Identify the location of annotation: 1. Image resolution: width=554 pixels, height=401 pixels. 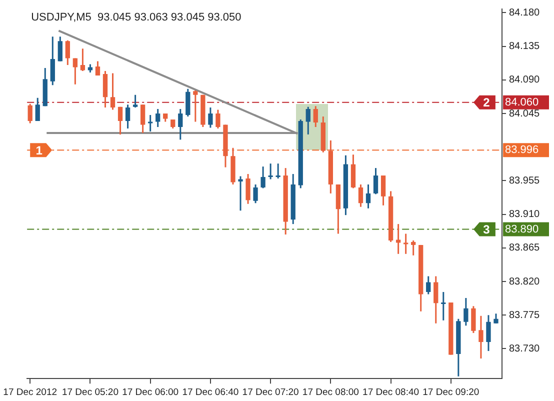
(39, 150).